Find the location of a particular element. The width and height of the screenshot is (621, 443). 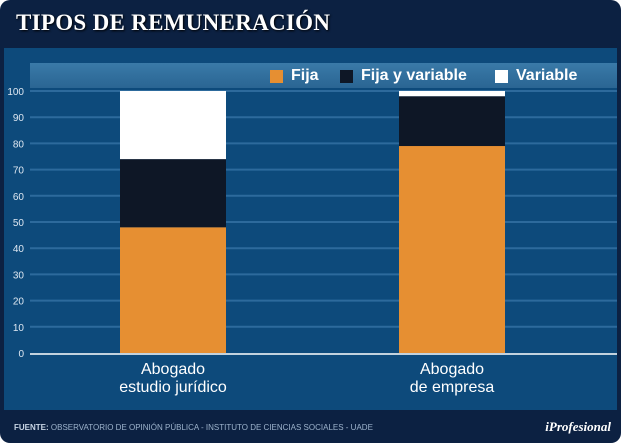

y-tick-label: 90 is located at coordinates (19, 118).